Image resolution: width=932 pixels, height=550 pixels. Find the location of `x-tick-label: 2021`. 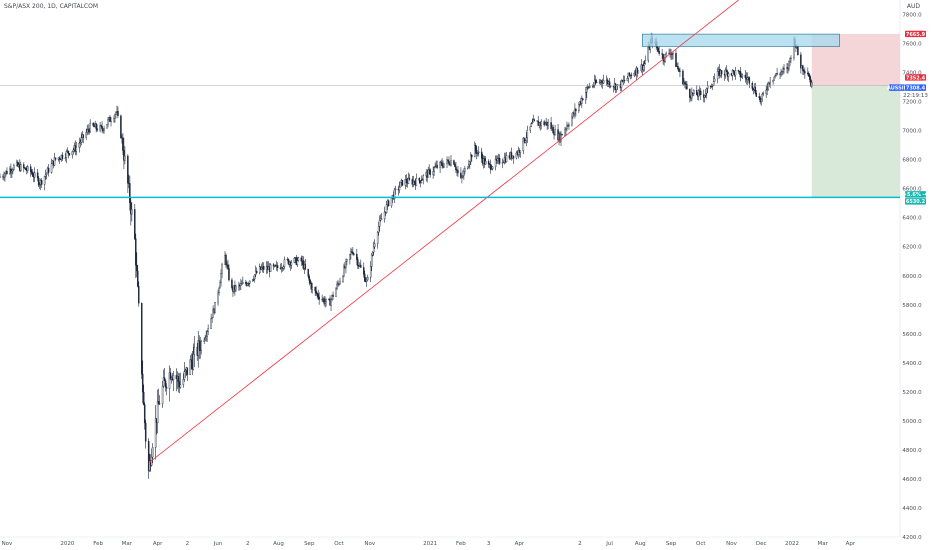

x-tick-label: 2021 is located at coordinates (430, 544).